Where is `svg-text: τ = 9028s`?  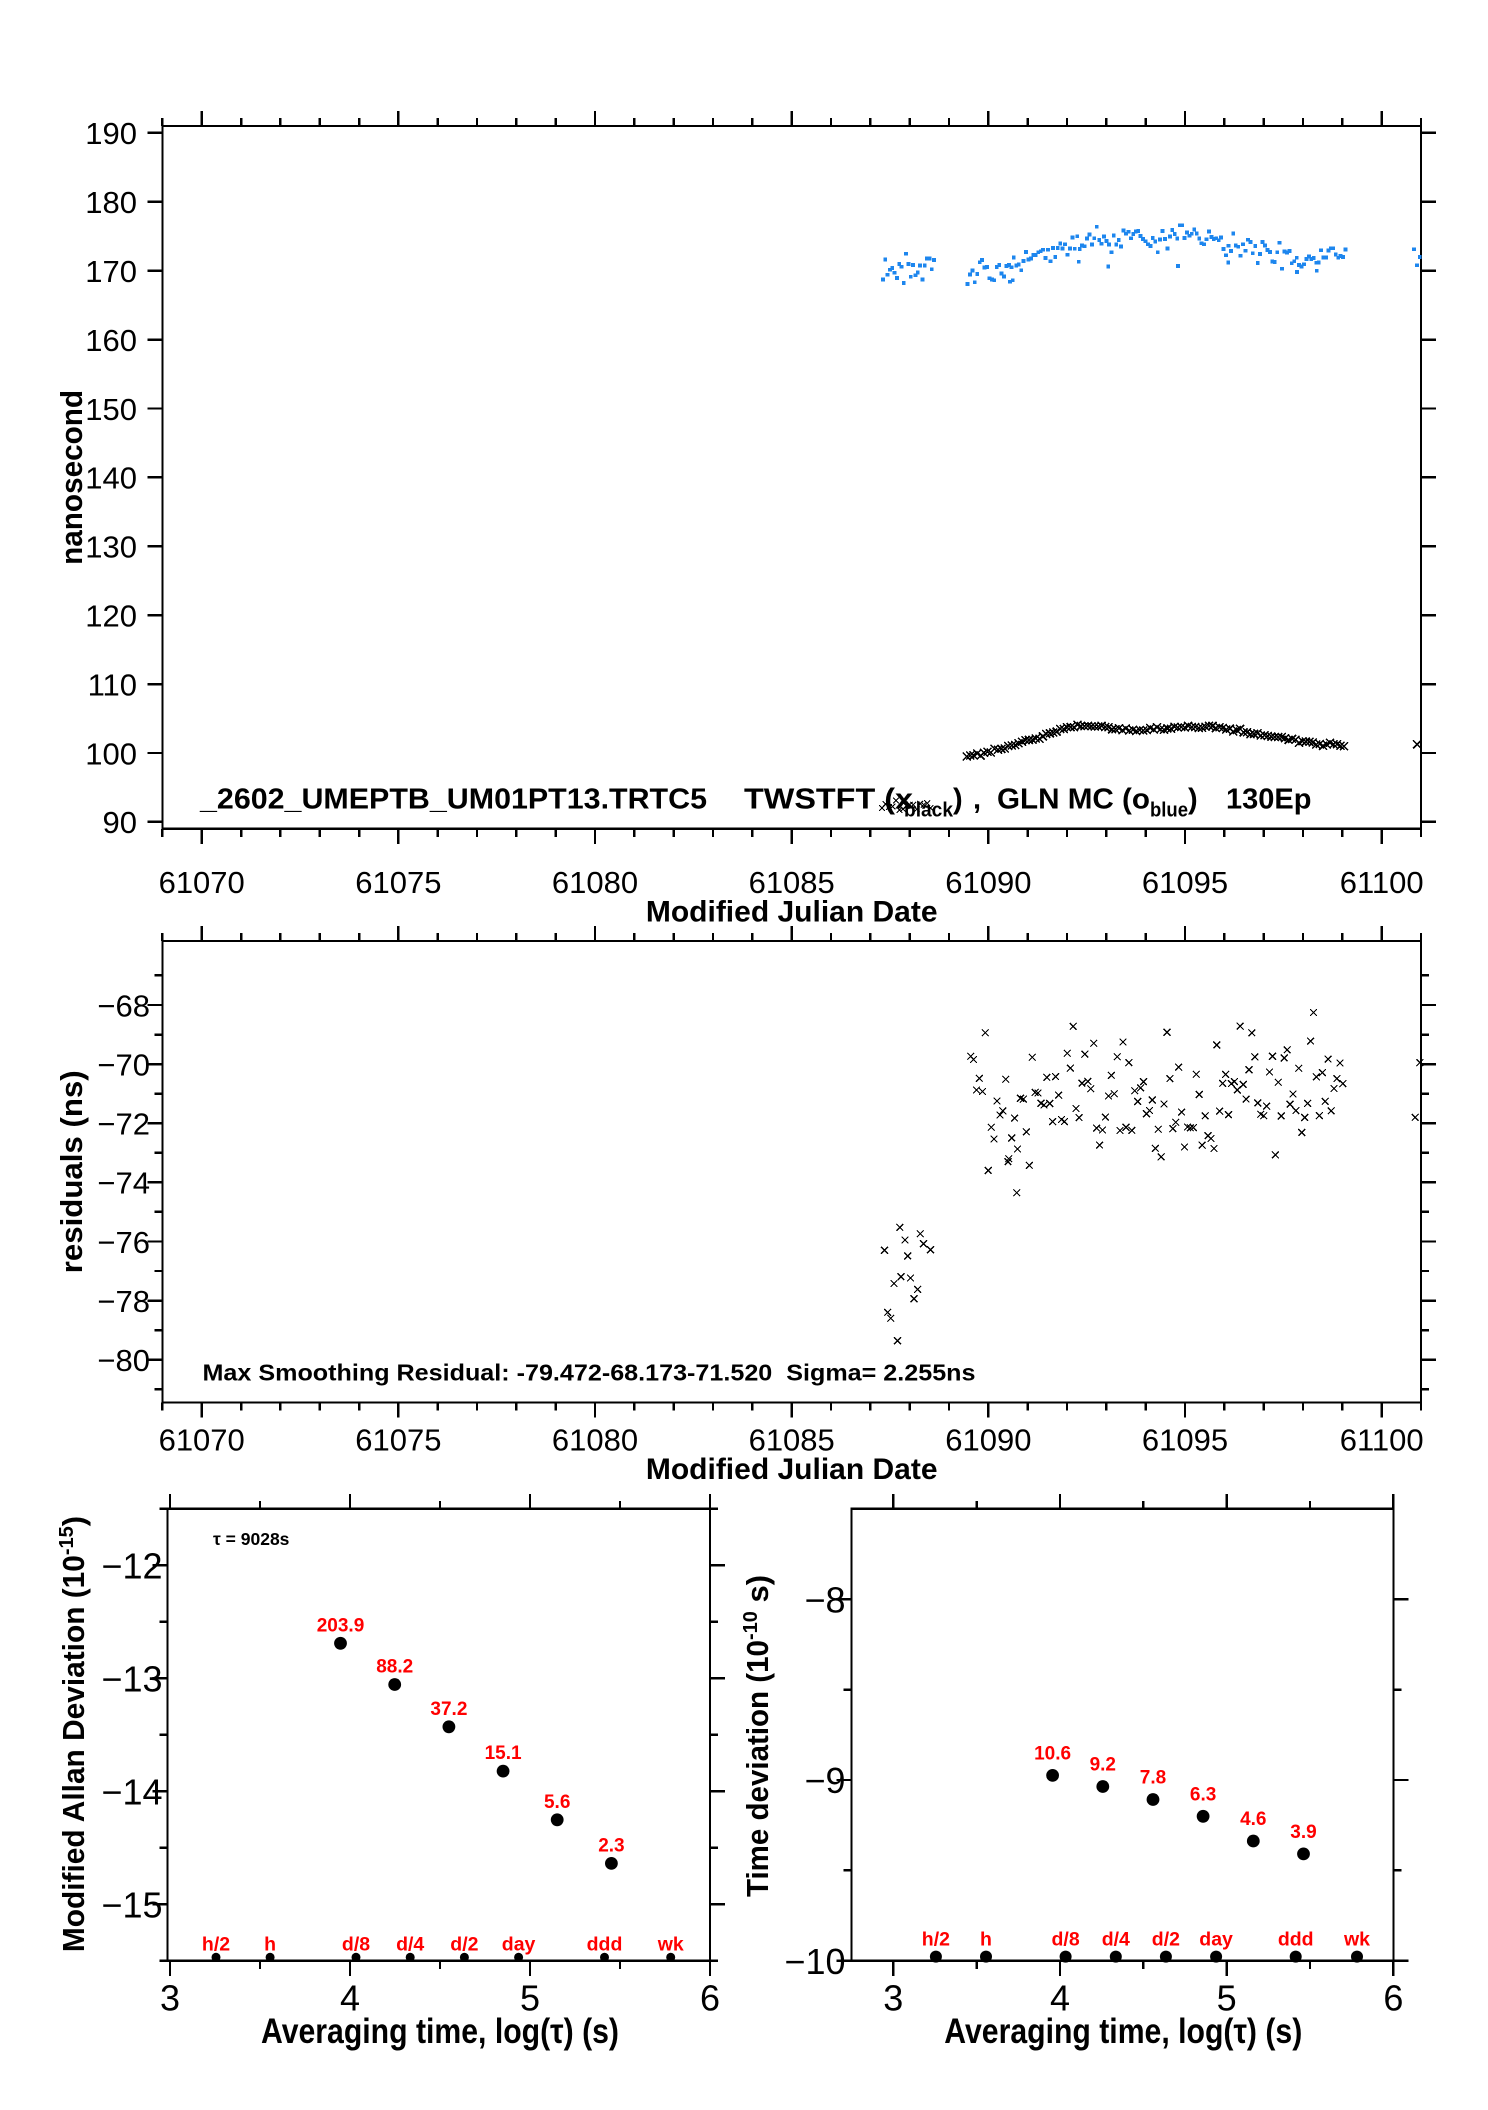
svg-text: τ = 9028s is located at coordinates (251, 1539).